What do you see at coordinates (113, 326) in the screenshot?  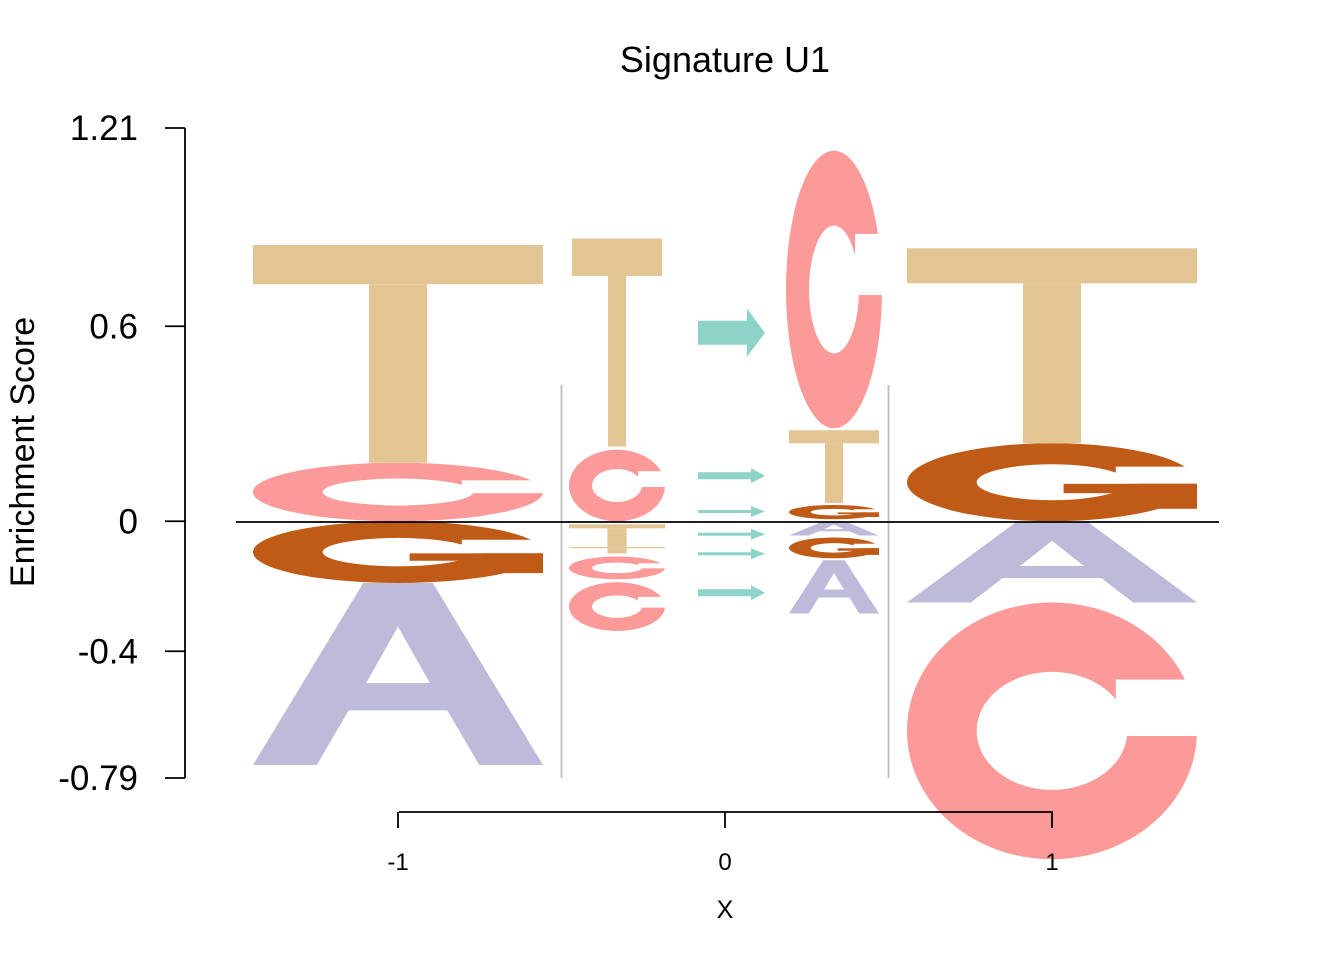 I see `y-tick-label: 0.6` at bounding box center [113, 326].